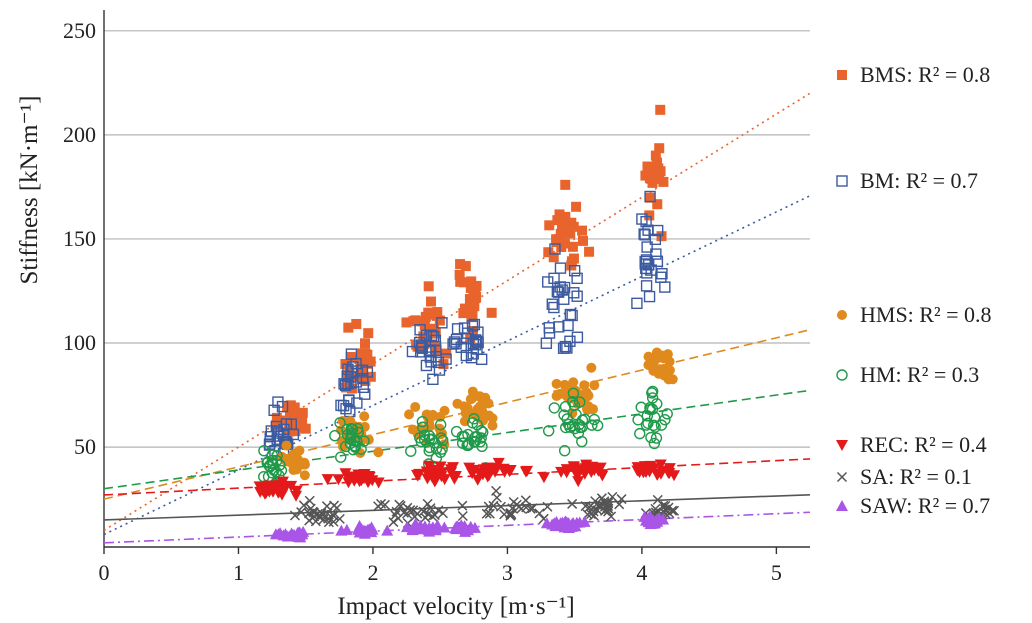 This screenshot has width=1032, height=623. What do you see at coordinates (913, 74) in the screenshot?
I see `legend-item-bms: BMS: R² = 0.8` at bounding box center [913, 74].